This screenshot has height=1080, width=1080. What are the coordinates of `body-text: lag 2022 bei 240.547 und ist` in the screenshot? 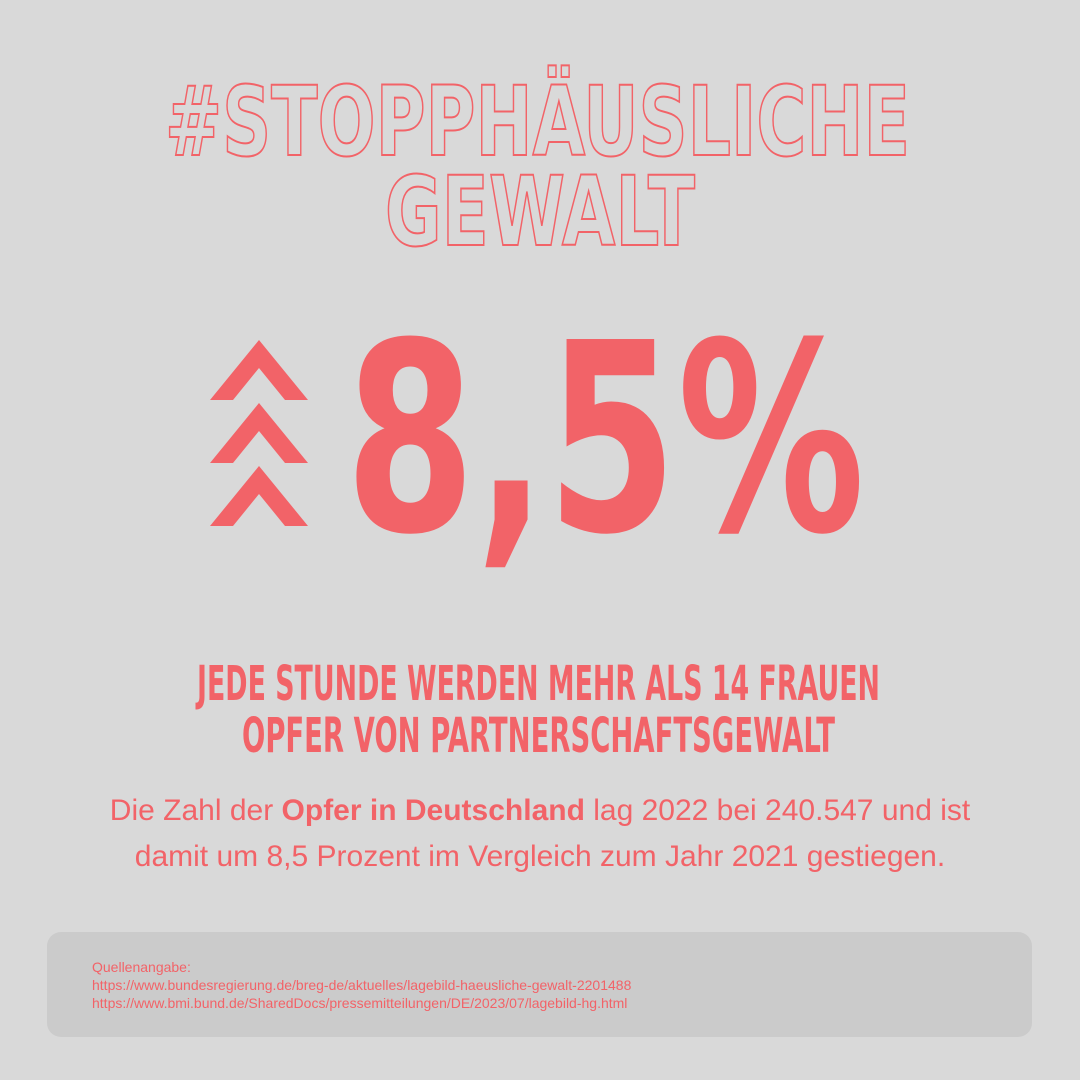 It's located at (778, 810).